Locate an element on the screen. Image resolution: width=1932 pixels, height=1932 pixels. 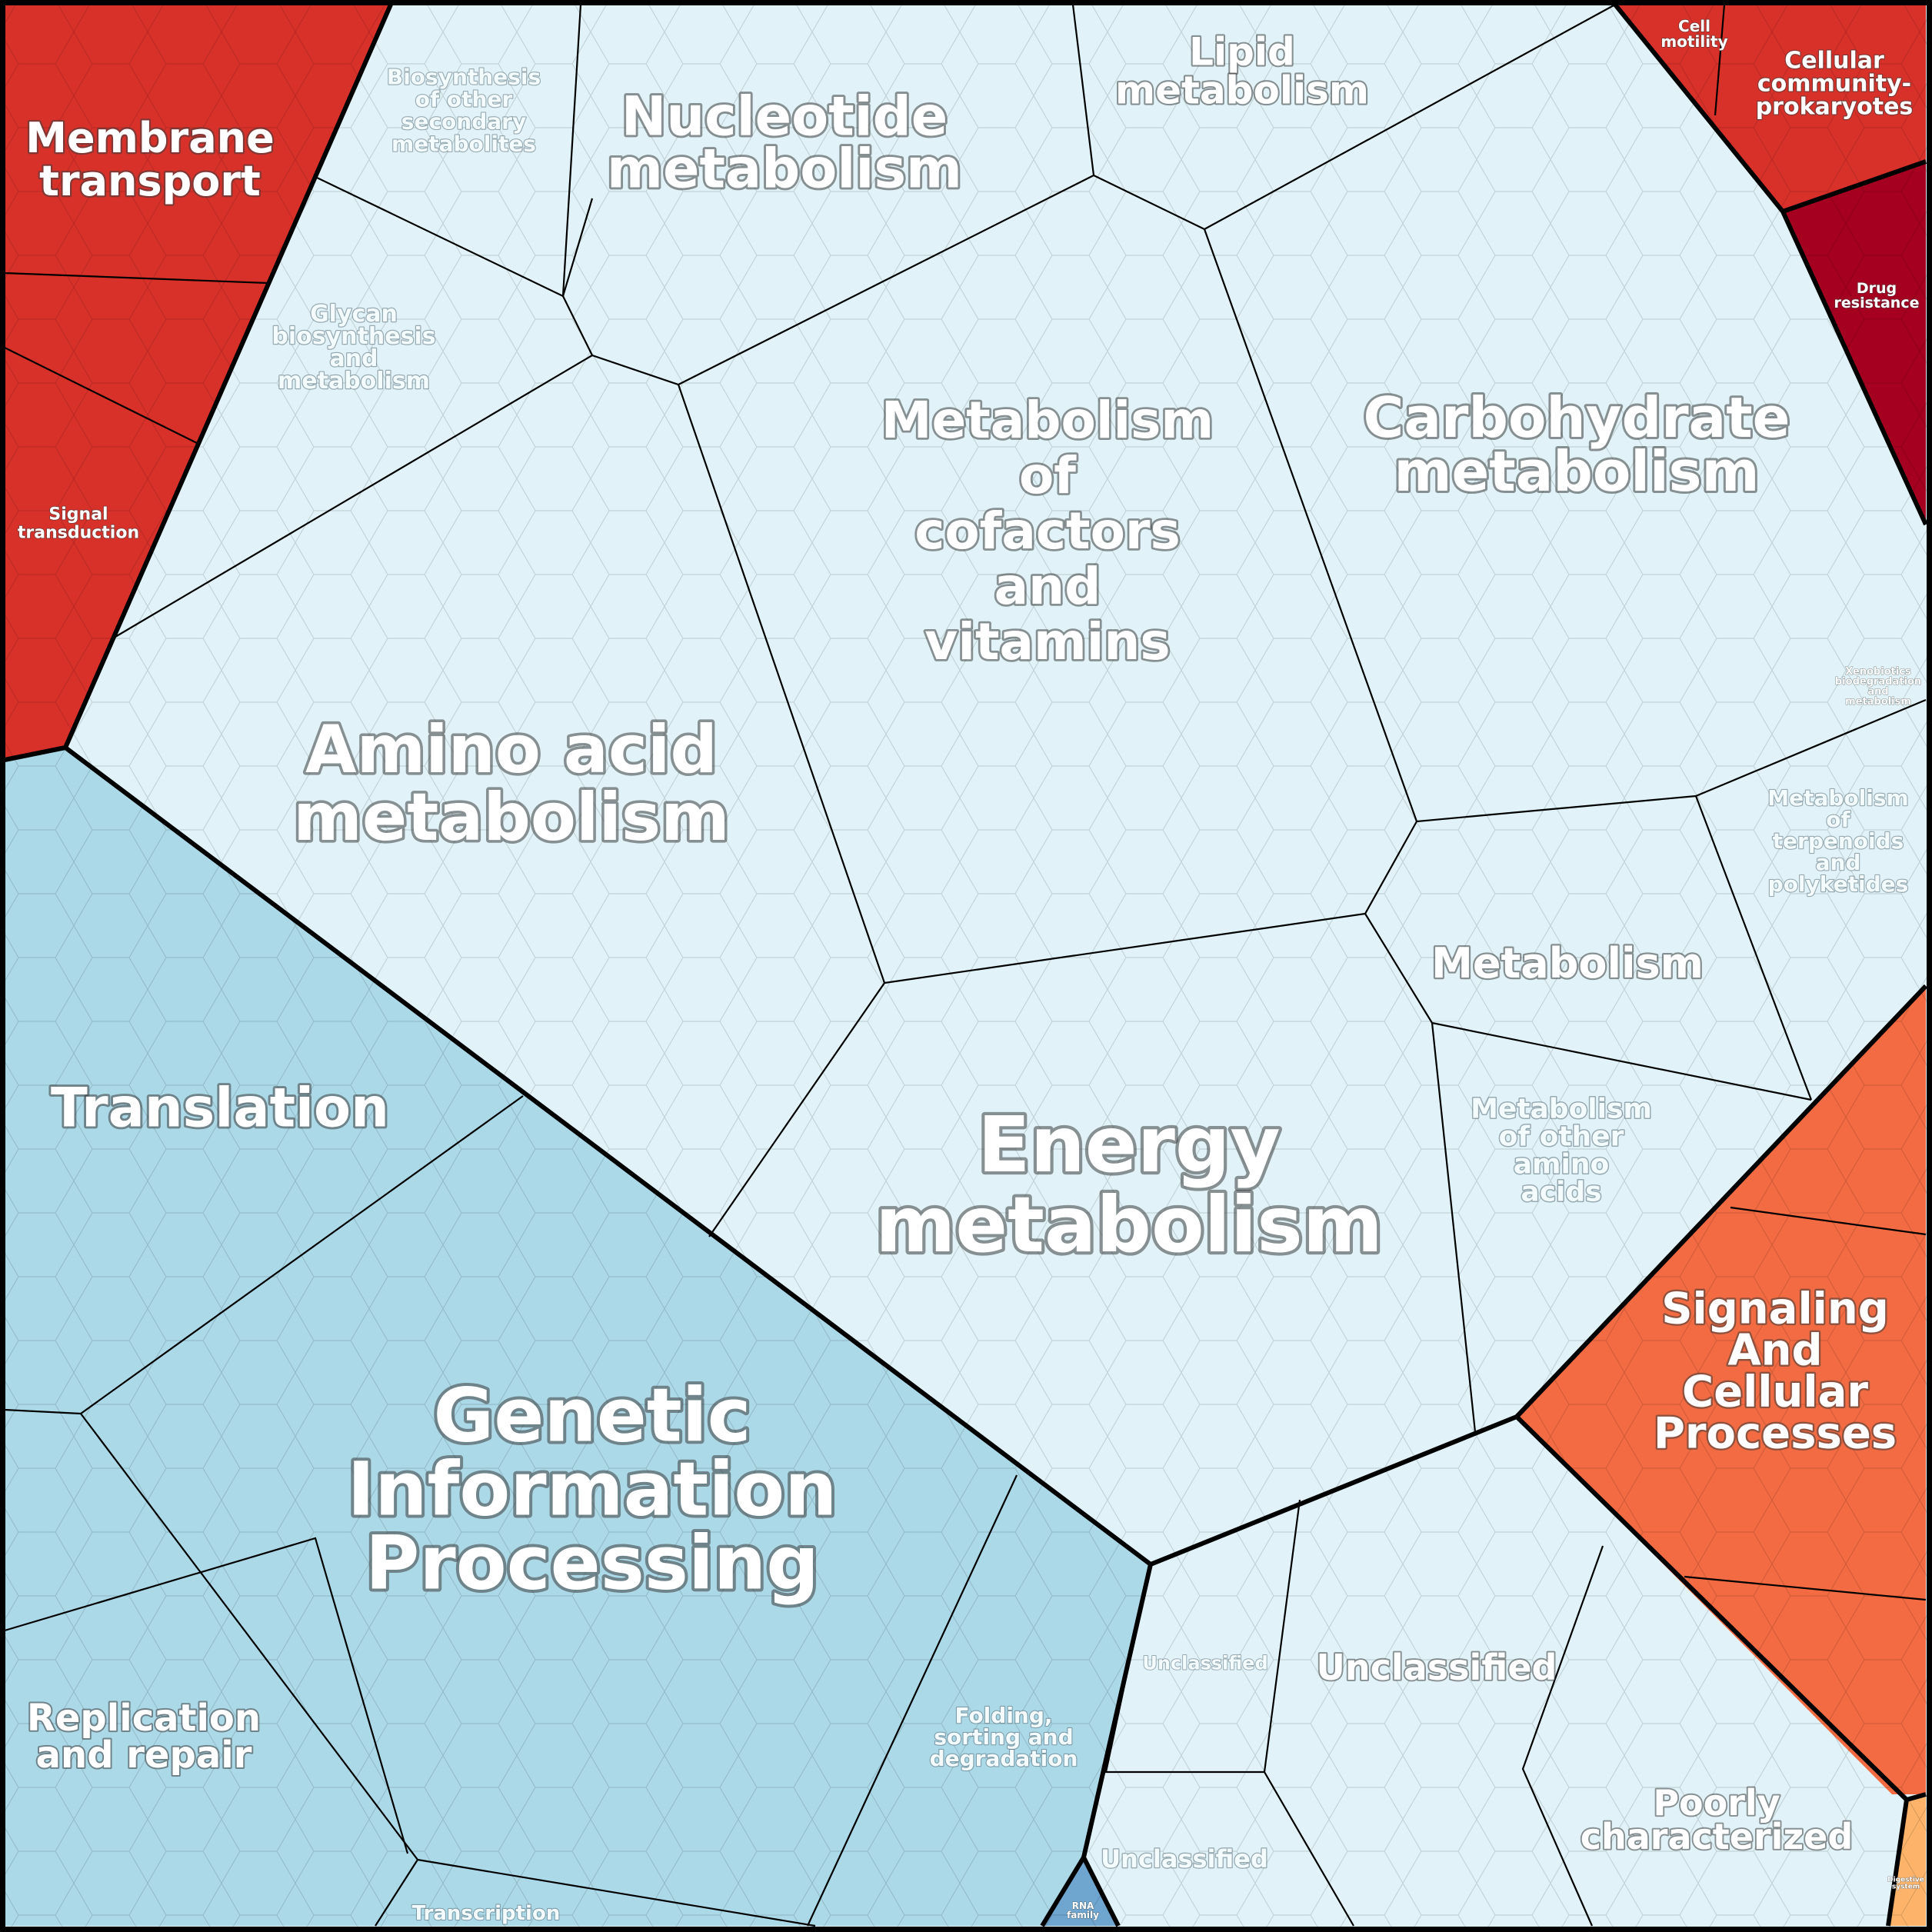
label-line: Poorly is located at coordinates (1716, 1803).